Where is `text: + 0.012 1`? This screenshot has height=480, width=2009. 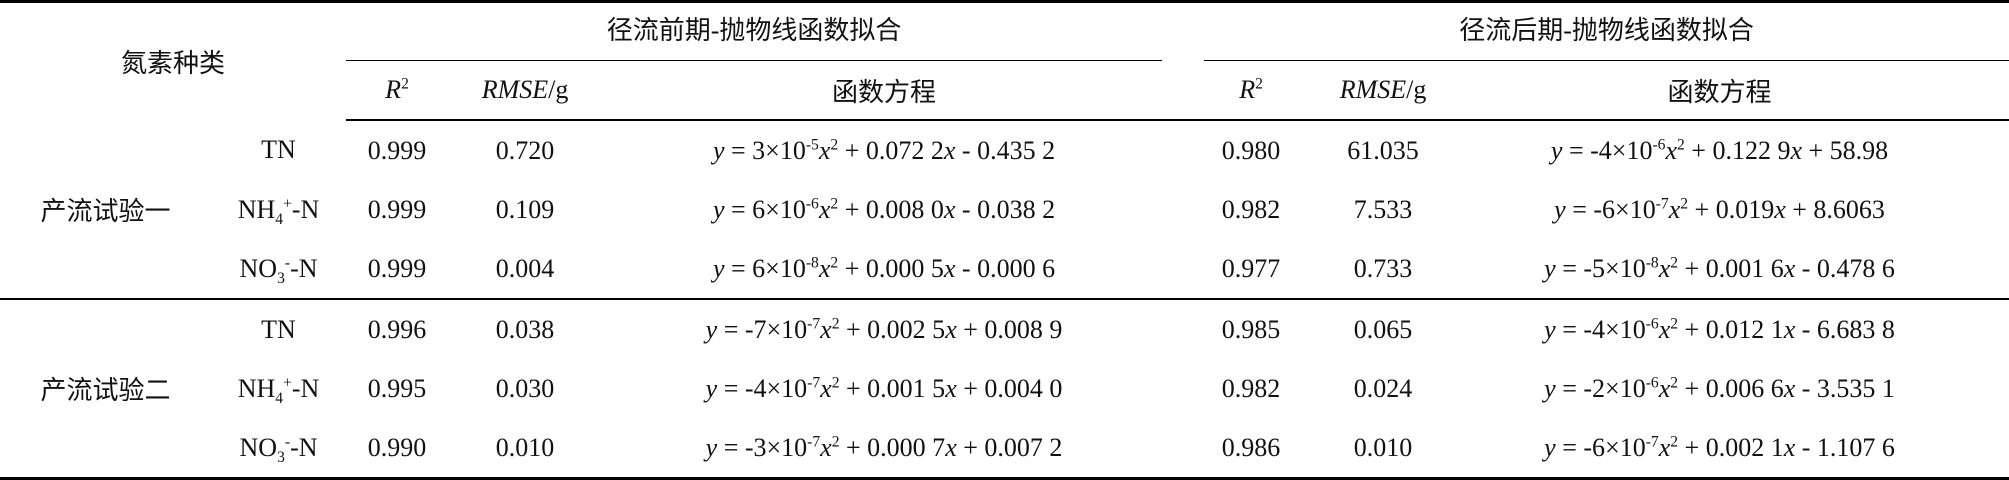
text: + 0.012 1 is located at coordinates (1731, 329).